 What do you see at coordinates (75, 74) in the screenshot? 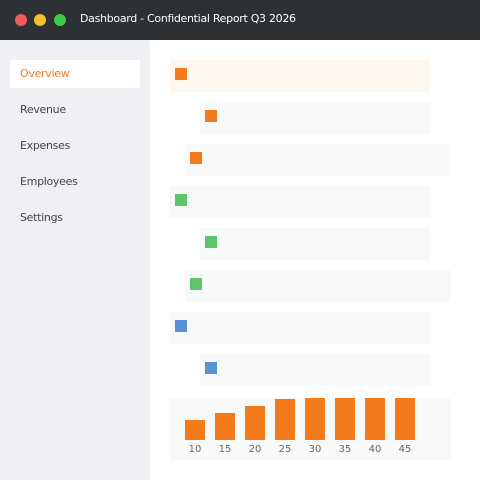
I see `nav-item: Overview` at bounding box center [75, 74].